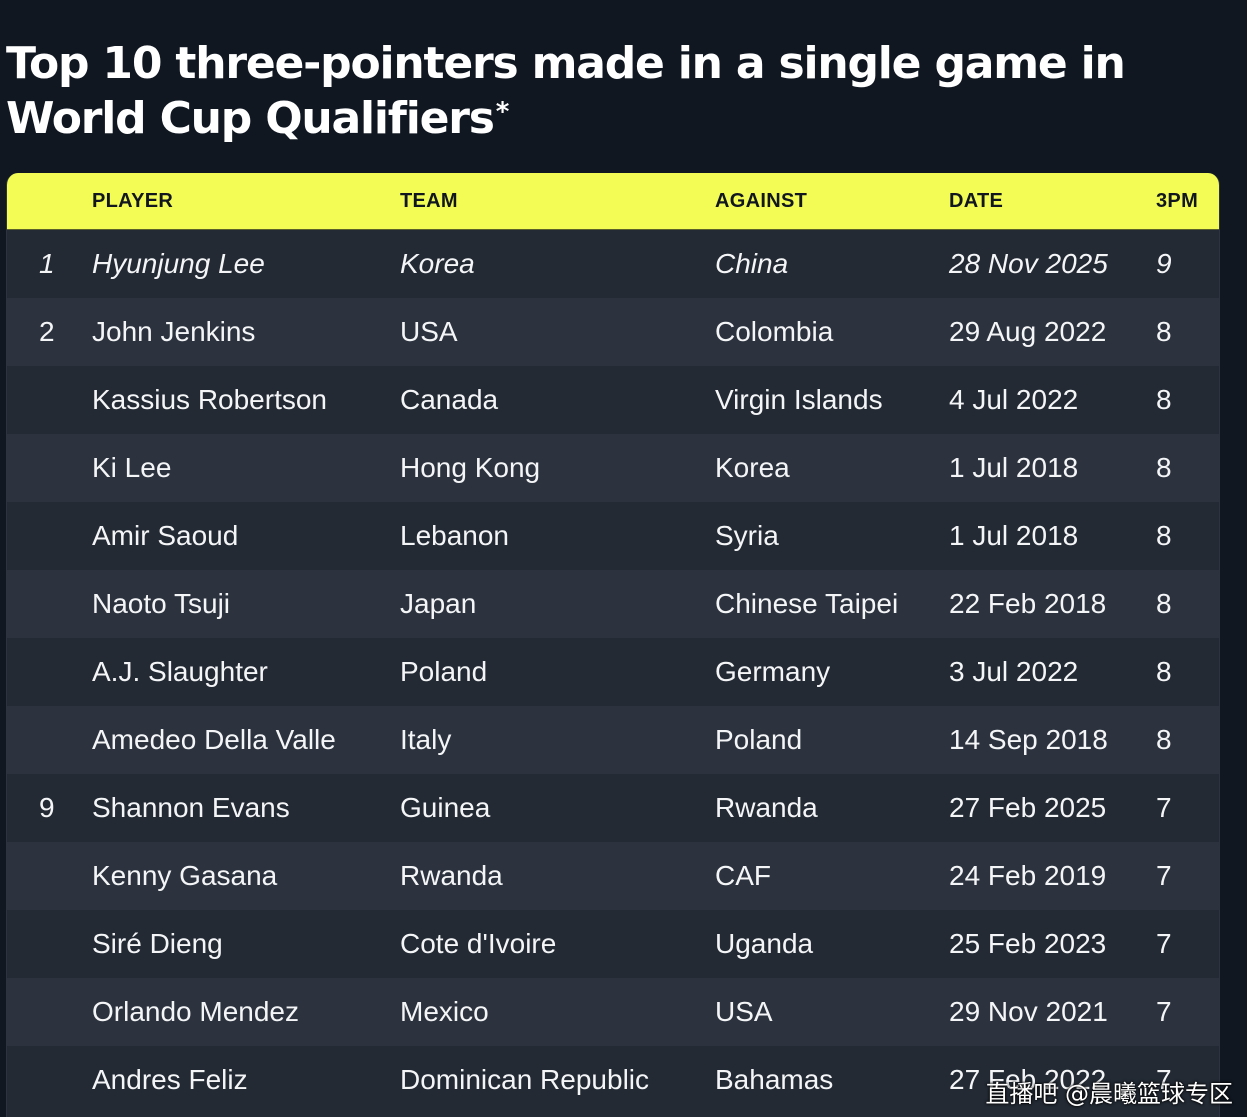 The height and width of the screenshot is (1117, 1247). I want to click on against-cell: Germany, so click(773, 671).